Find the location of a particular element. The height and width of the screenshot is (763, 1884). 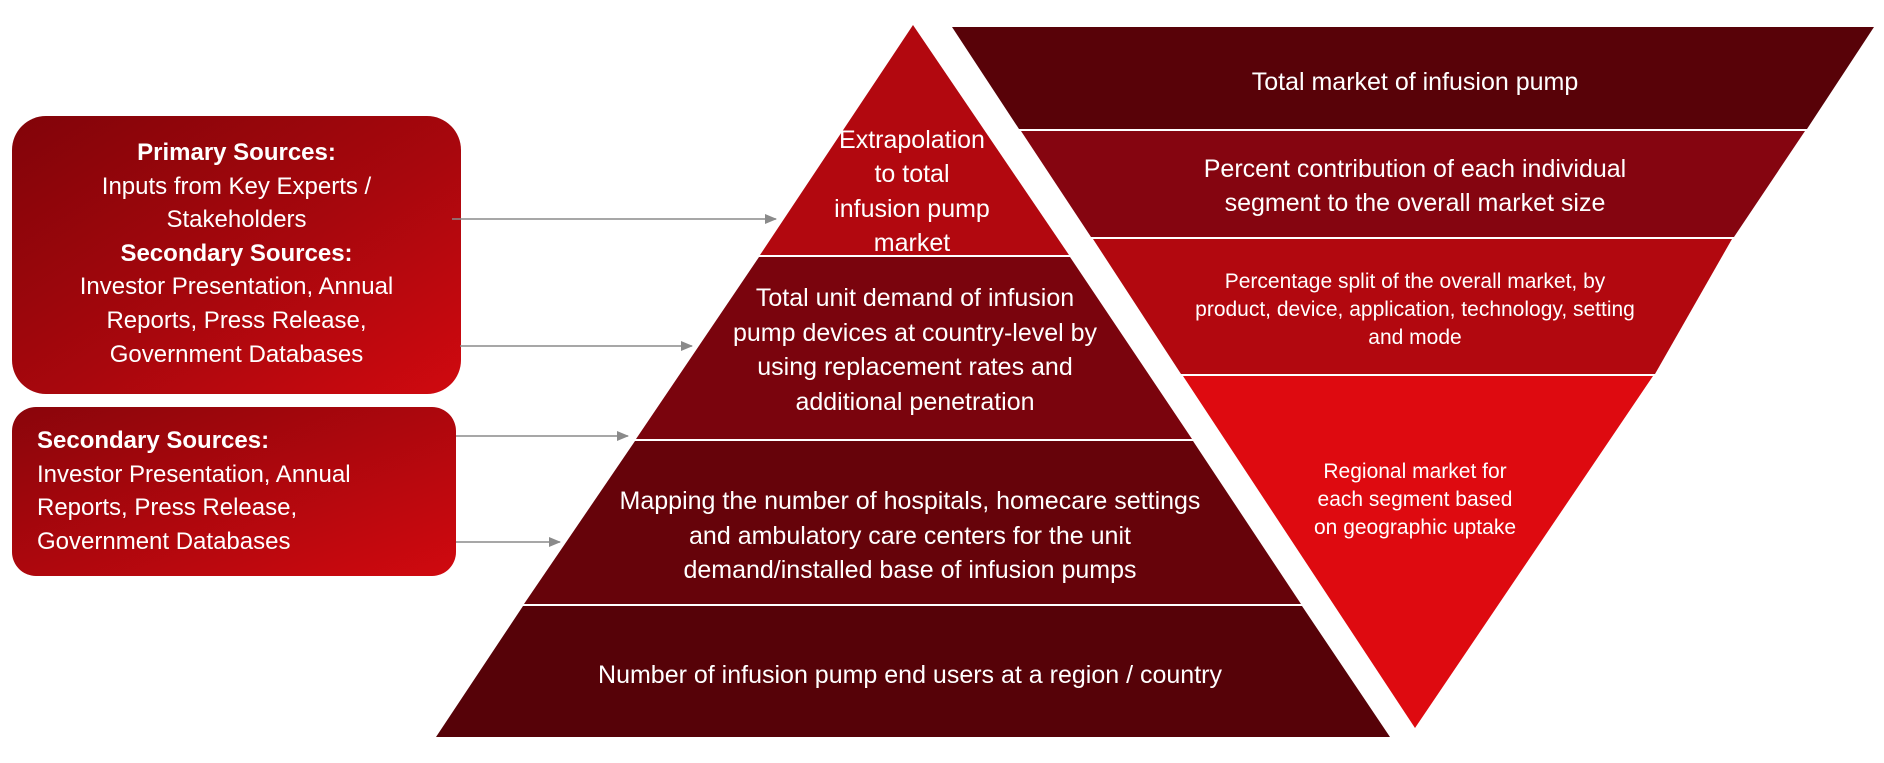

inverted-tier-2-line-1: Percent contribution of each individual is located at coordinates (1415, 168).